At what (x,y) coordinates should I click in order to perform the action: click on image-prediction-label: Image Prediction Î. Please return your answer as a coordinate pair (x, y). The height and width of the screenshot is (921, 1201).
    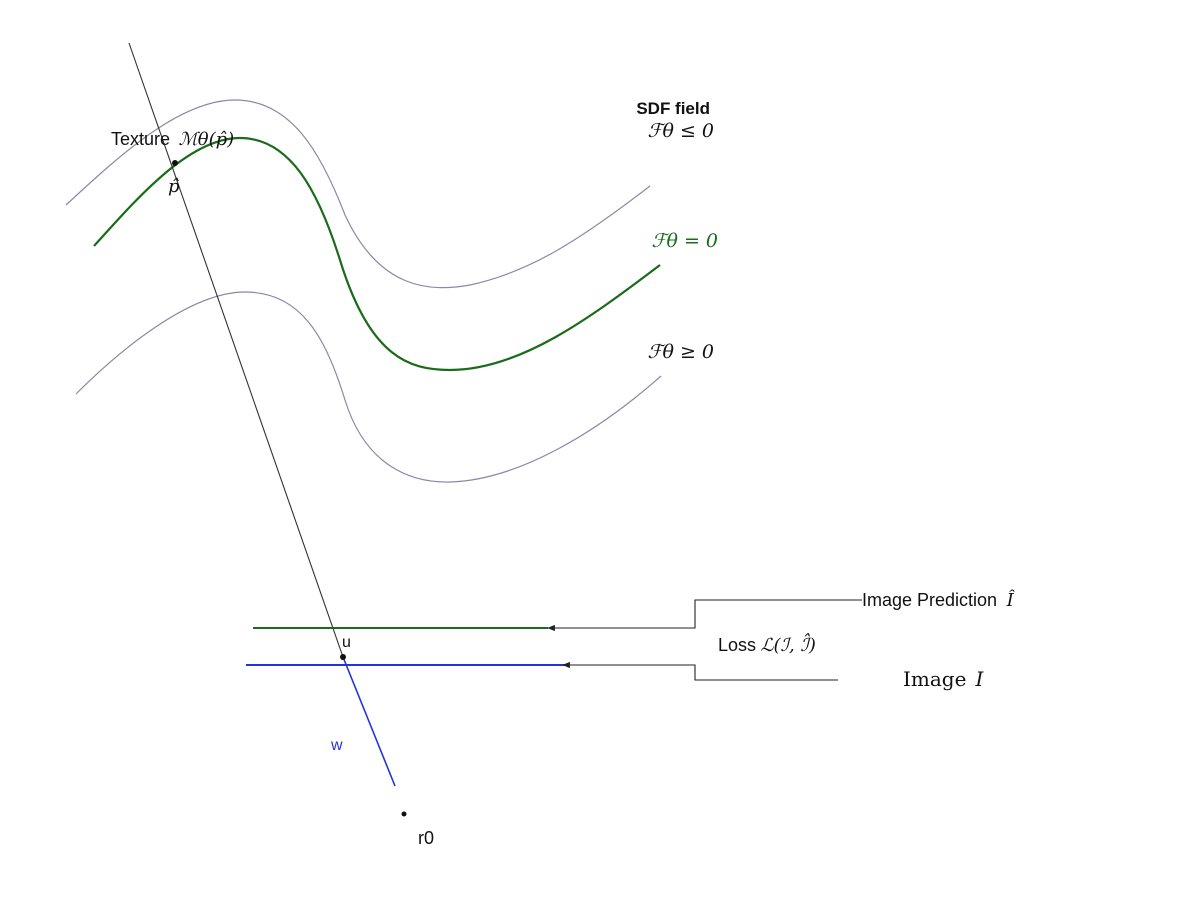
    Looking at the image, I should click on (939, 599).